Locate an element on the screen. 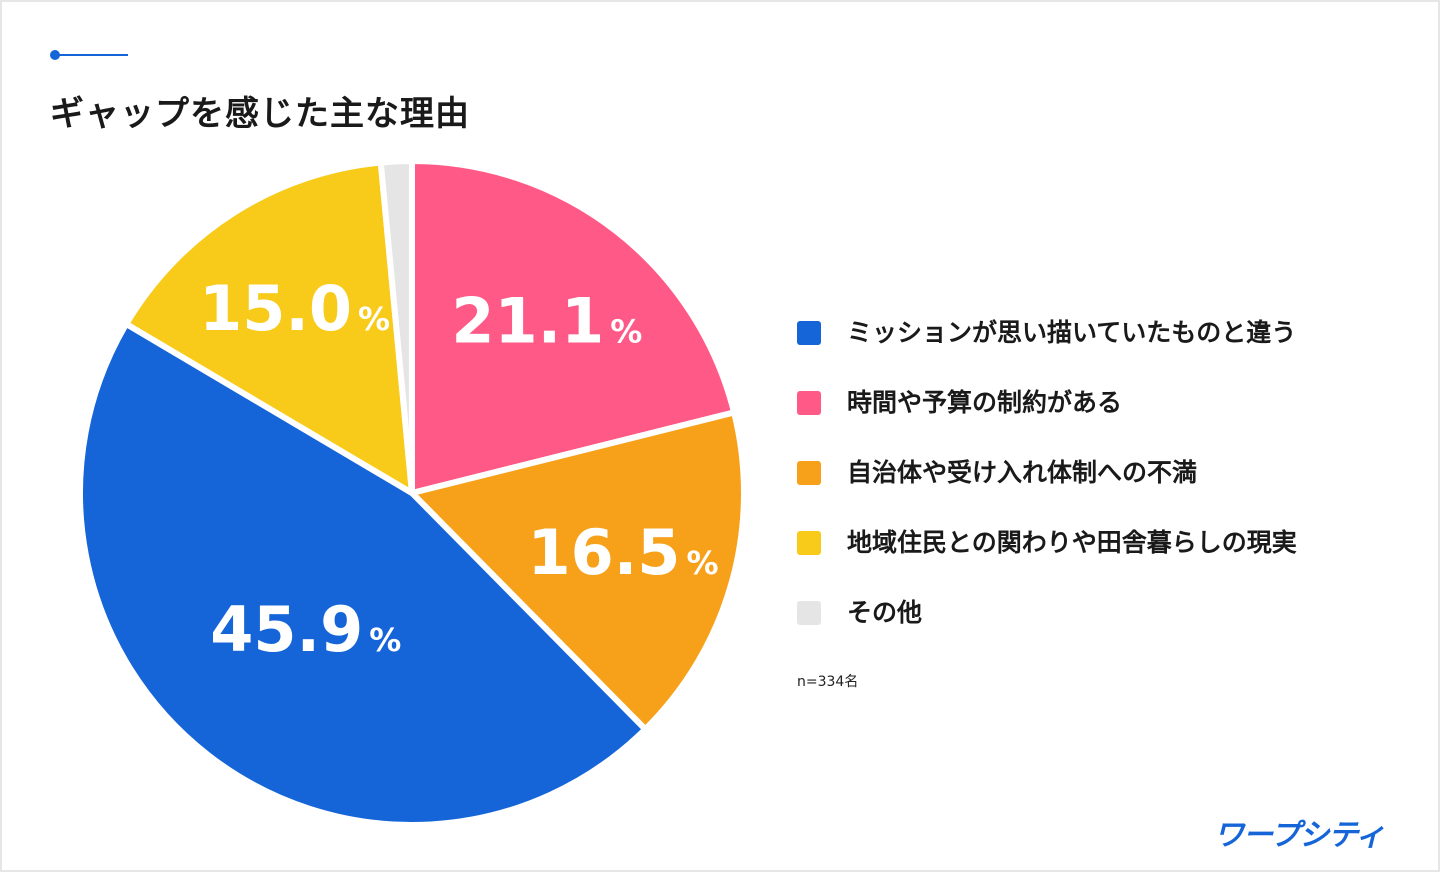  pie-slice-label-3: 15.0% is located at coordinates (294, 308).